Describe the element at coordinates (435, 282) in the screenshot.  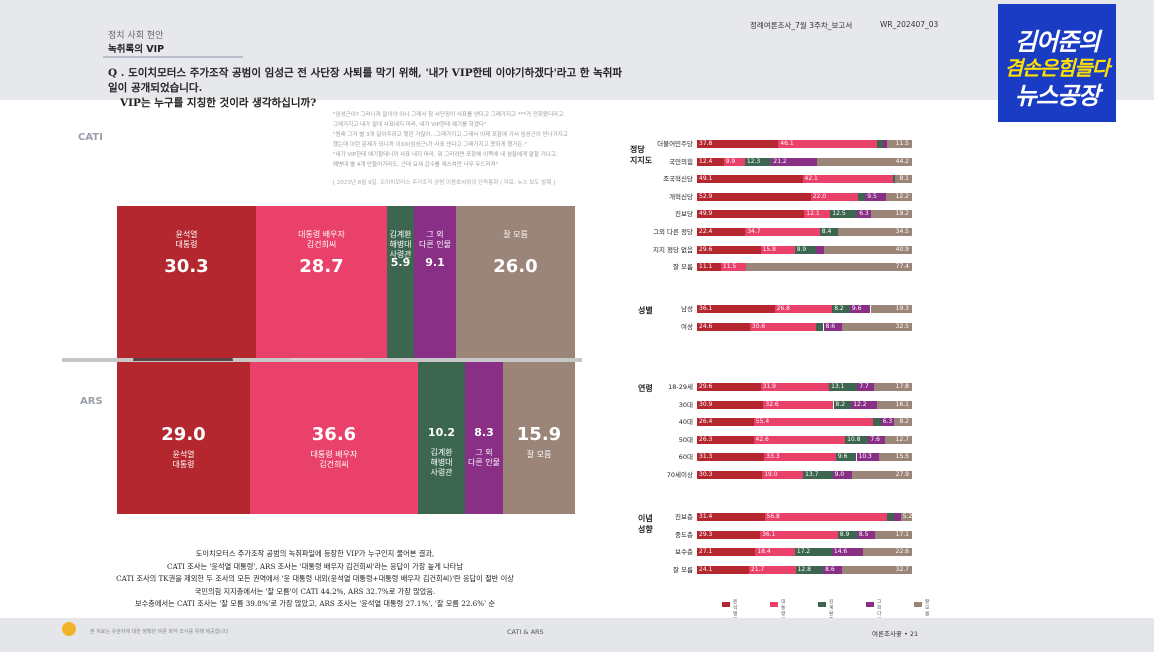
I see `cati_bars-bar-segment: 그 외 다른 인물 9.1` at that location.